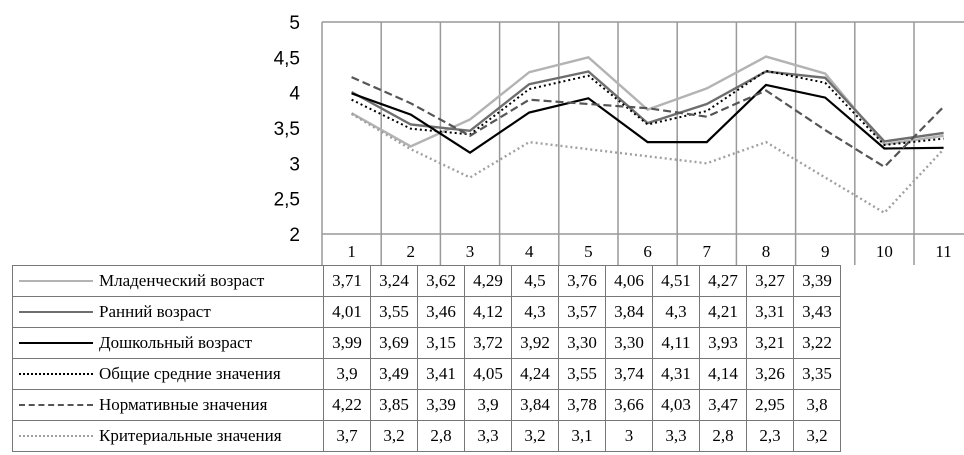  I want to click on series-name: Ранний возраст, so click(155, 311).